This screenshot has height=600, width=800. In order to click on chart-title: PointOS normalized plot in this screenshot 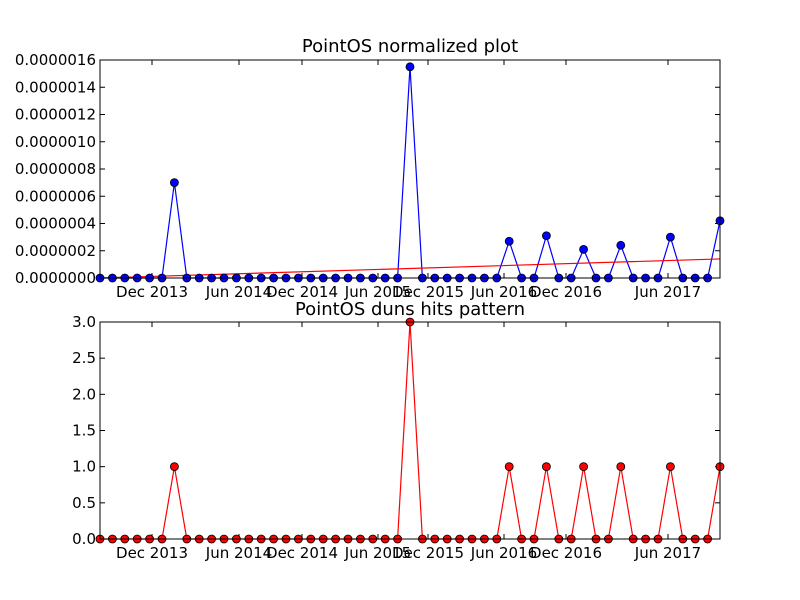, I will do `click(410, 46)`.